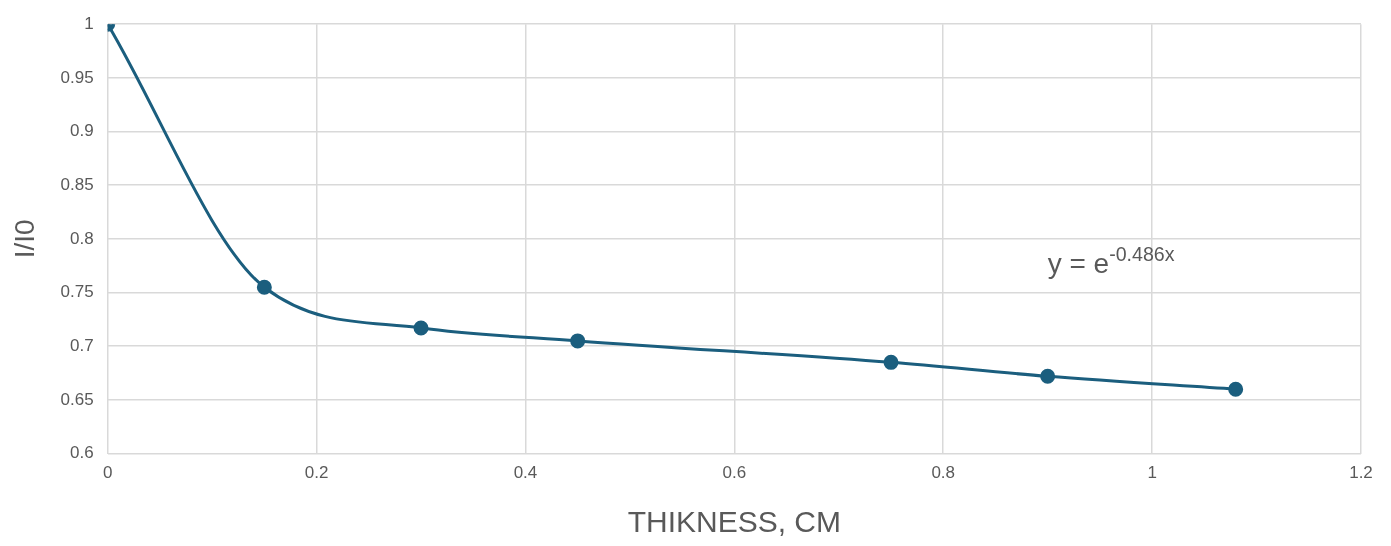 The width and height of the screenshot is (1391, 546). Describe the element at coordinates (77, 292) in the screenshot. I see `y-tick-label: 0.75` at that location.